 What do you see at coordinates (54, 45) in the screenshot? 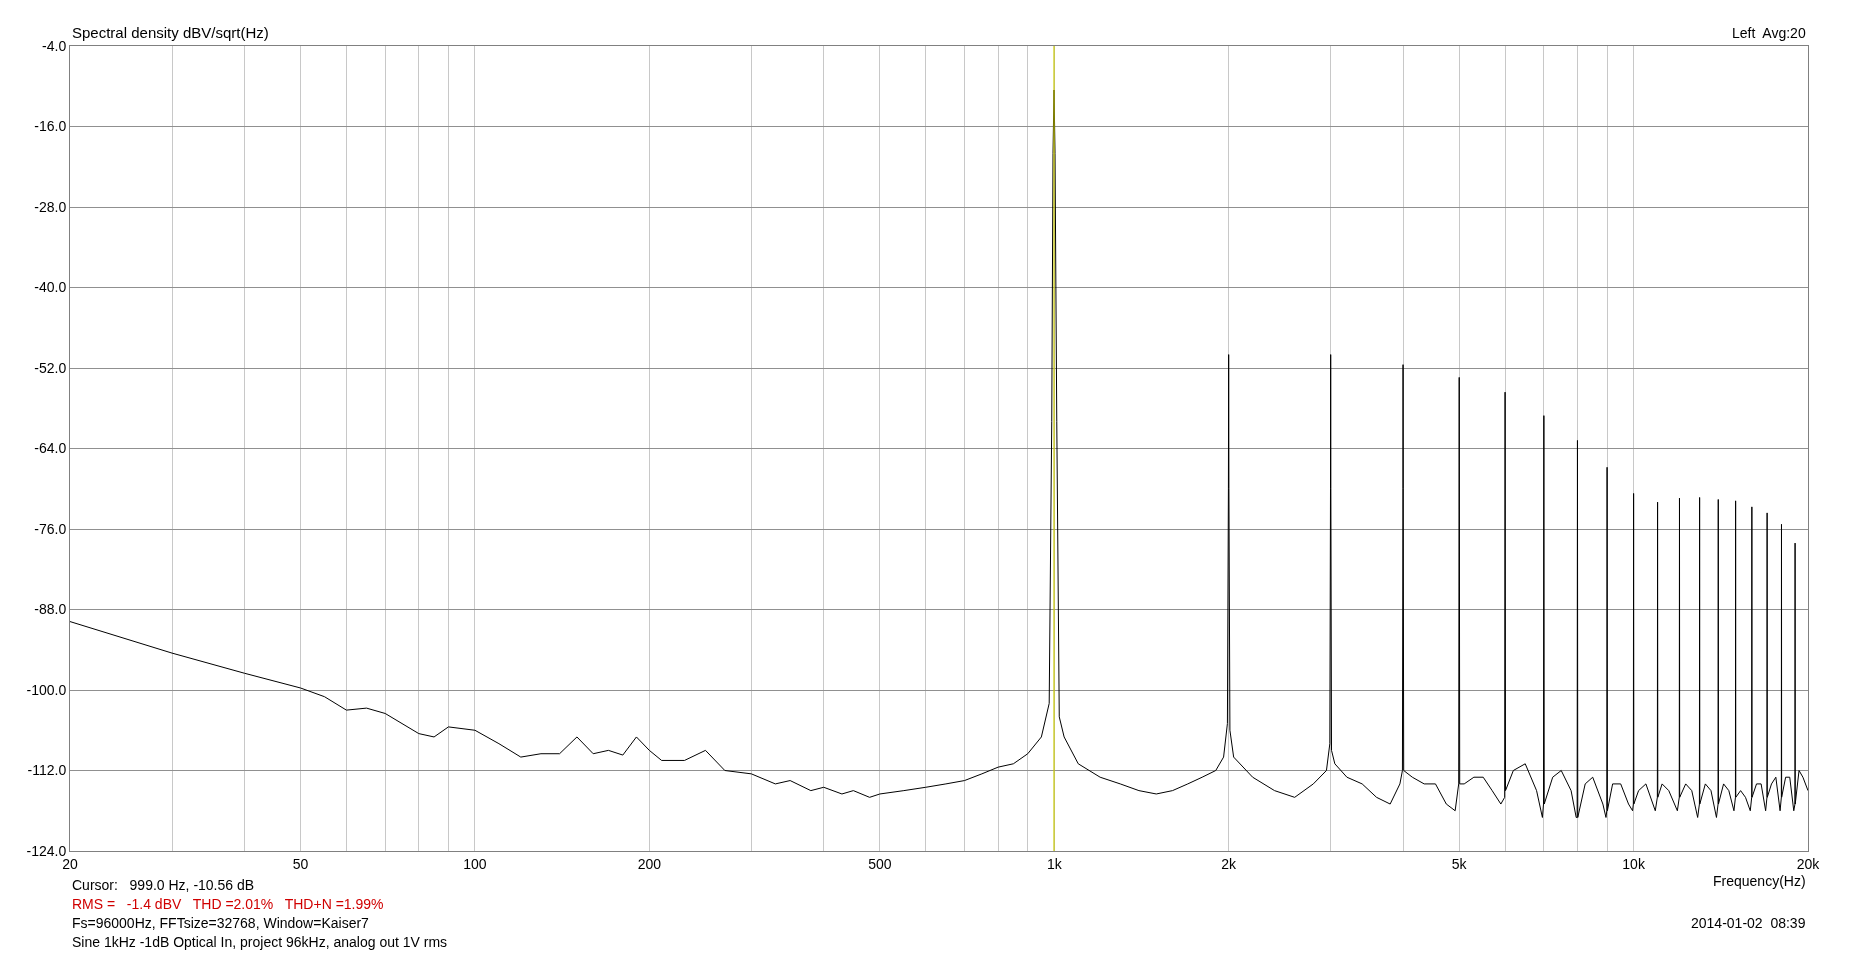
I see `y-tick-label: -4.0` at bounding box center [54, 45].